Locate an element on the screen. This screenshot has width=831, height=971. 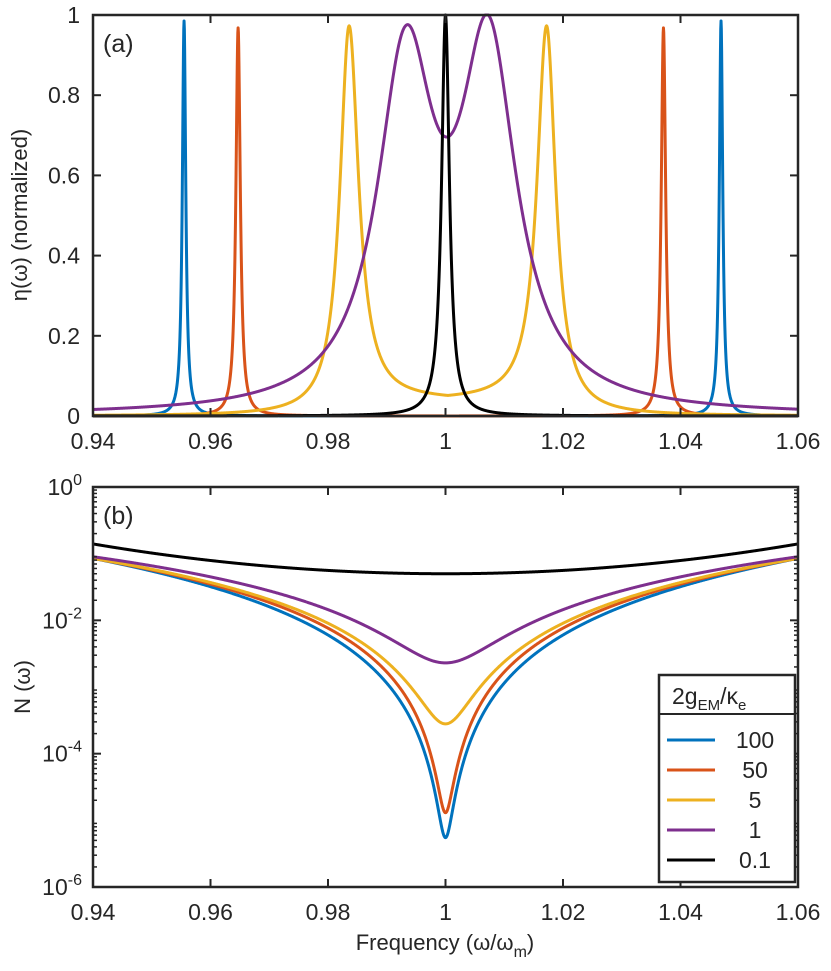
legend-entries: 100 50 5 1 0.1 is located at coordinates (720, 800).